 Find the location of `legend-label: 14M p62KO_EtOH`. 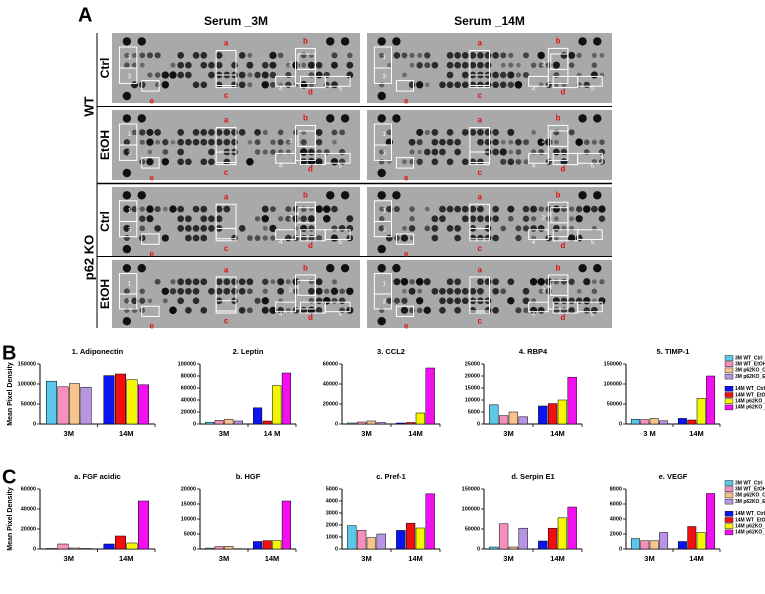

legend-label: 14M p62KO_EtOH is located at coordinates (750, 408).